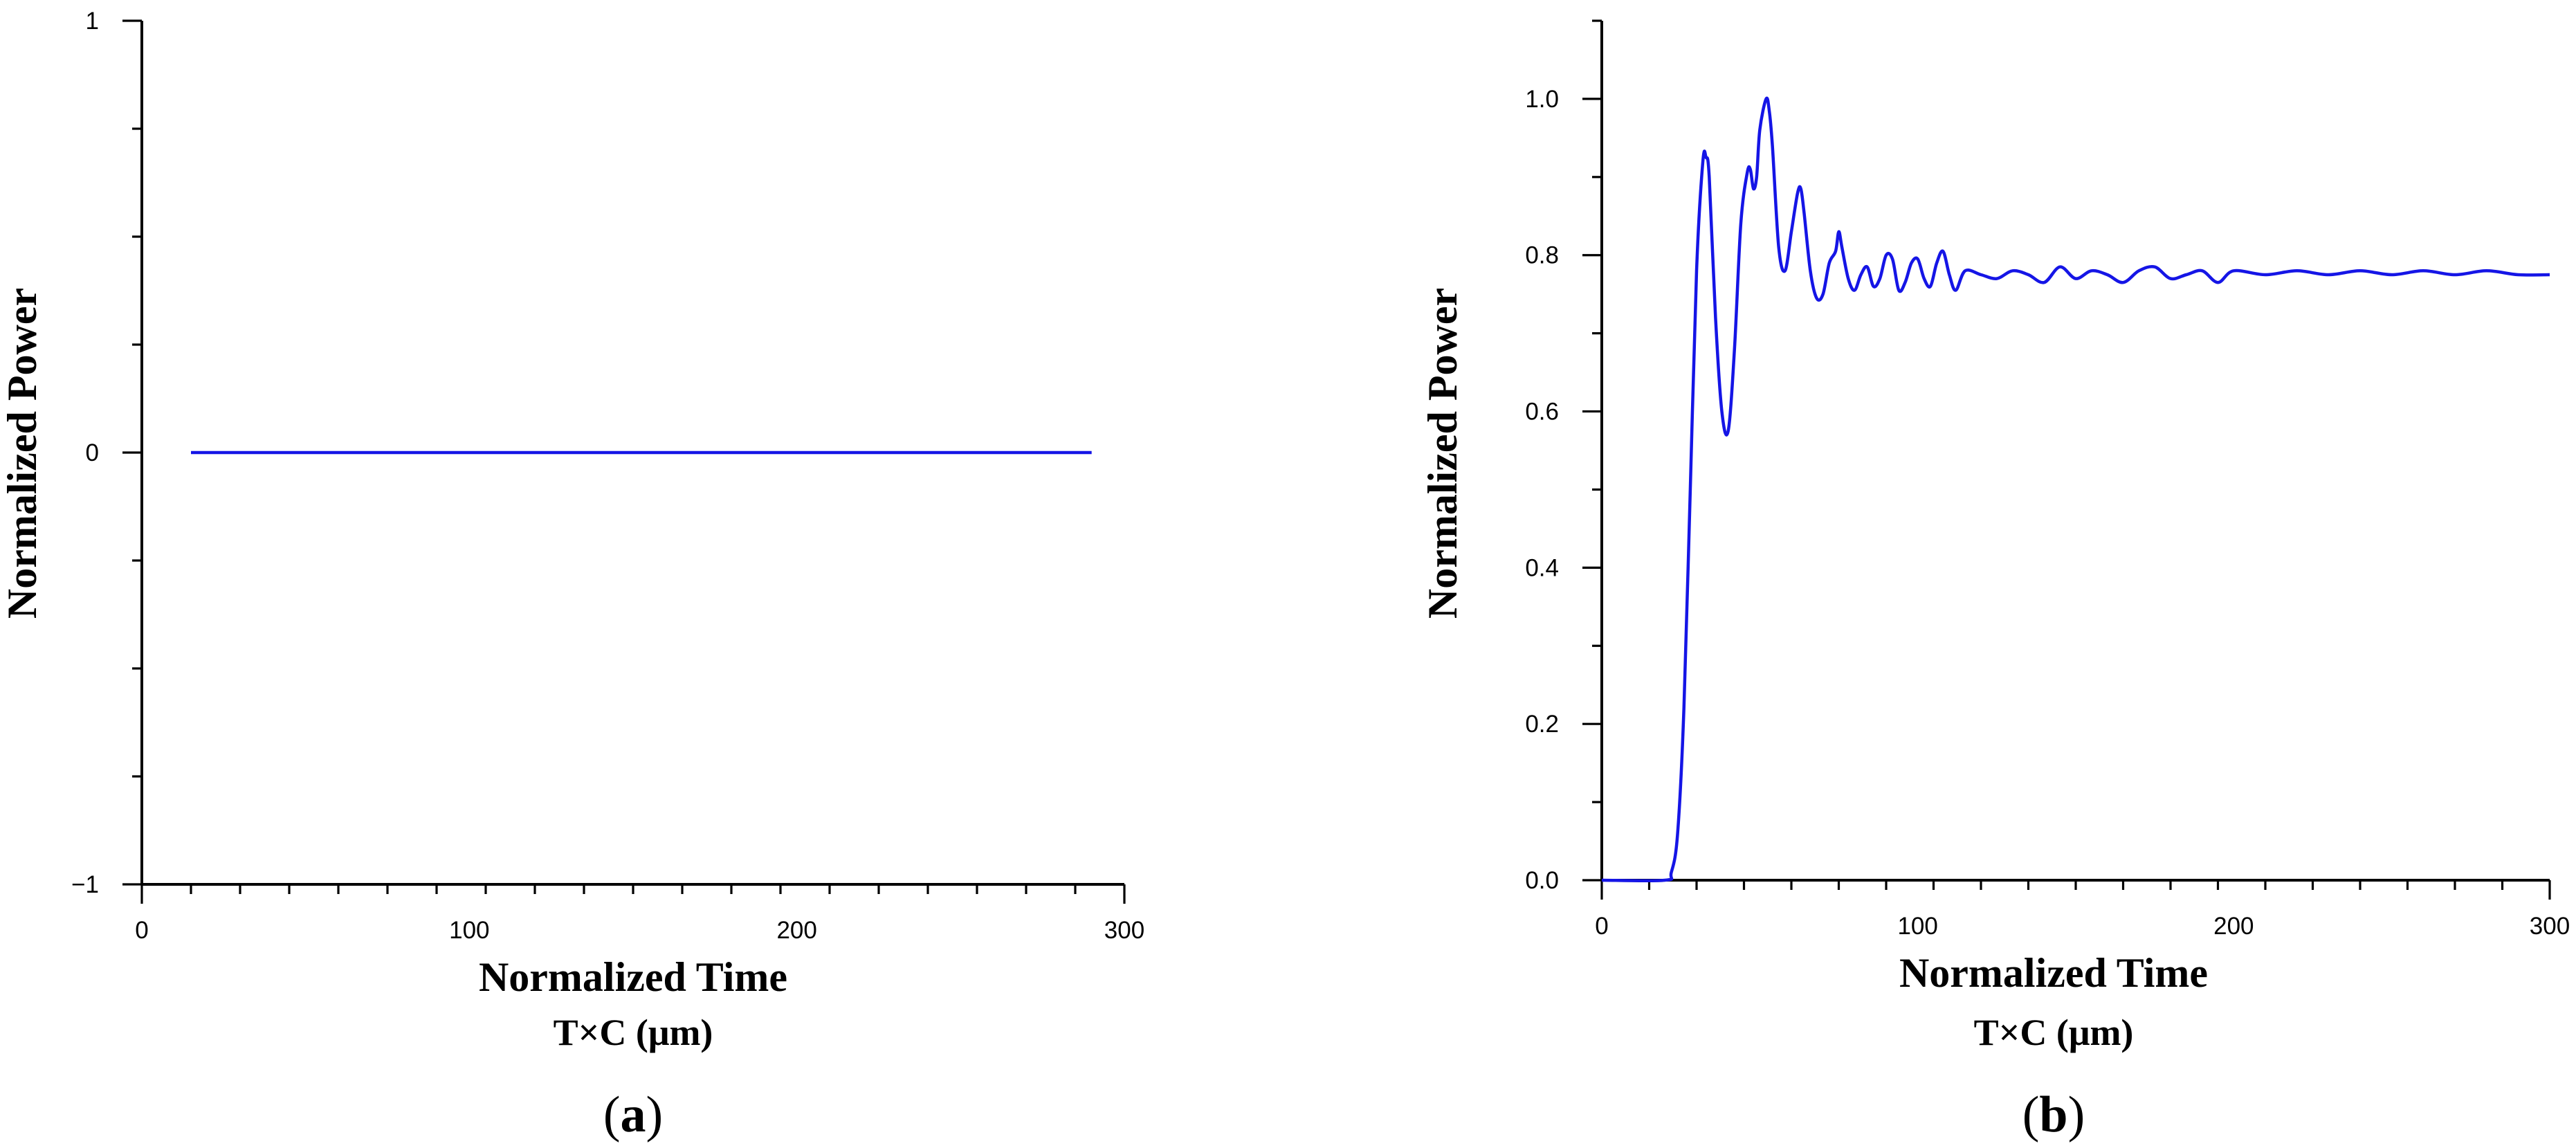 Image resolution: width=2576 pixels, height=1148 pixels. I want to click on panel-label-letter: a, so click(634, 1114).